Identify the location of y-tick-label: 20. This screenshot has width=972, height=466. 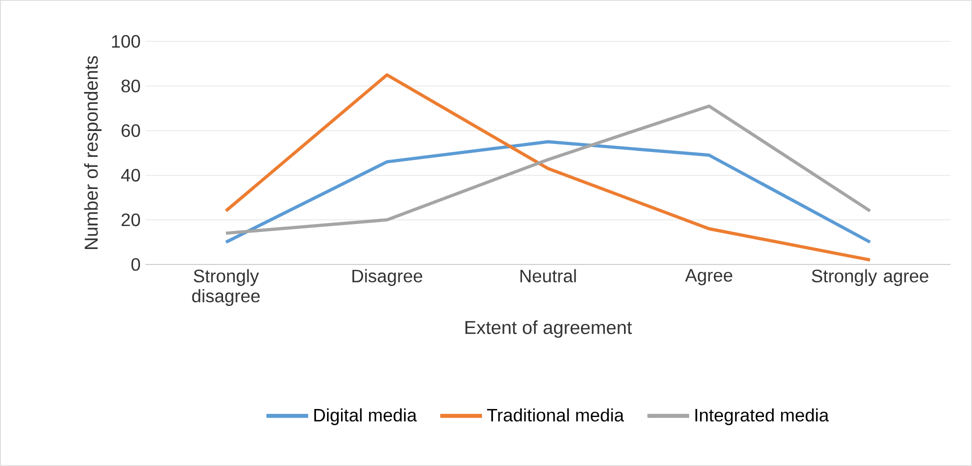
(131, 220).